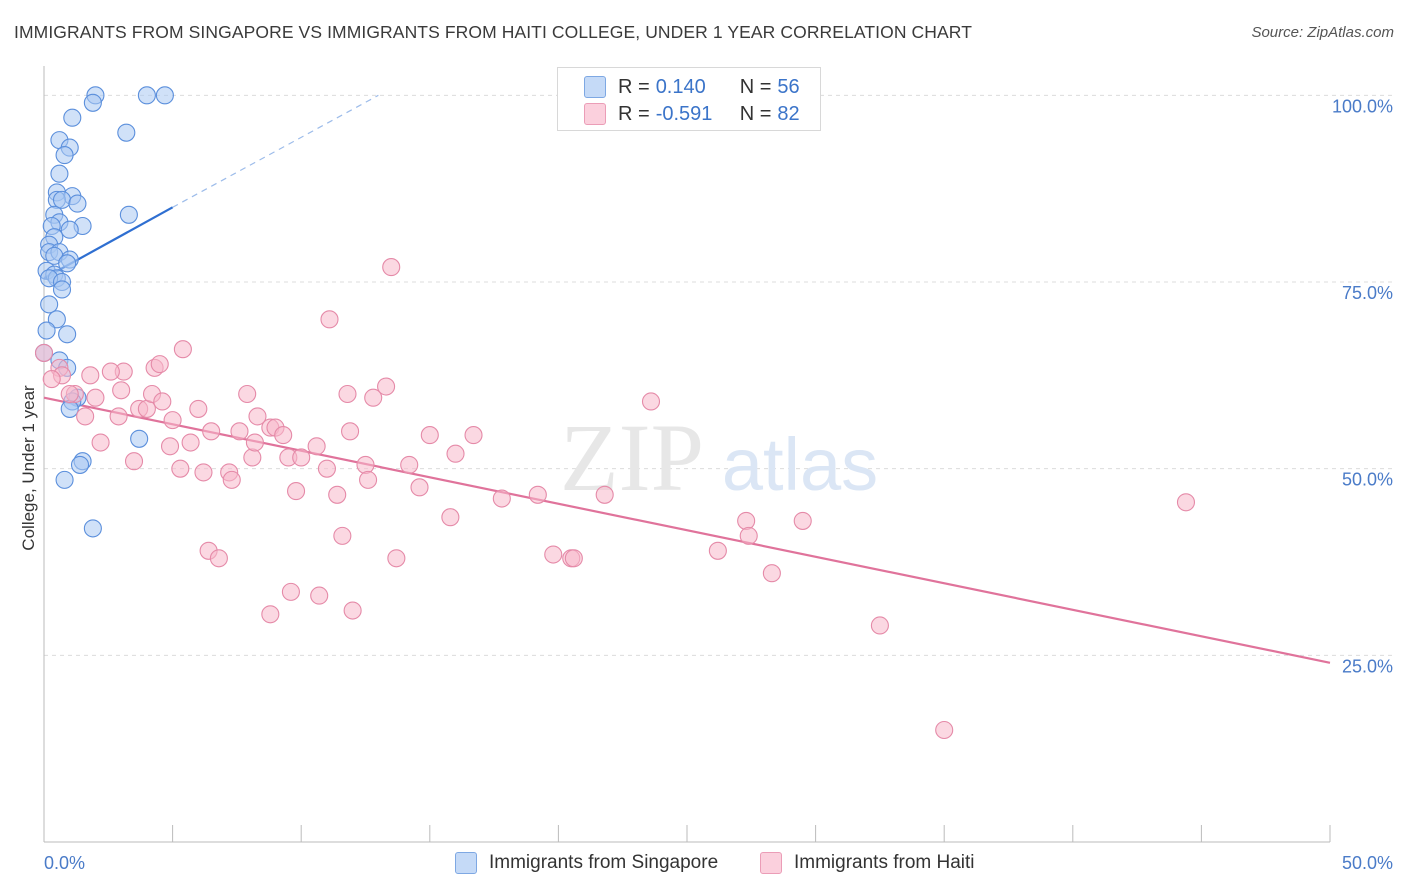 The width and height of the screenshot is (1406, 892). What do you see at coordinates (867, 863) in the screenshot?
I see `bottom-legend-haiti: Immigrants from Haiti` at bounding box center [867, 863].